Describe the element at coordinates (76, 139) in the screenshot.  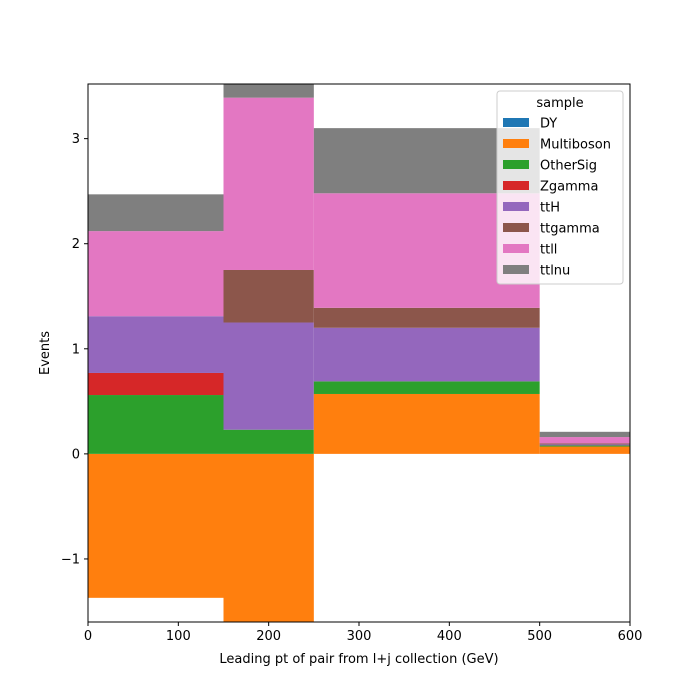
I see `y-tick-label: 3` at that location.